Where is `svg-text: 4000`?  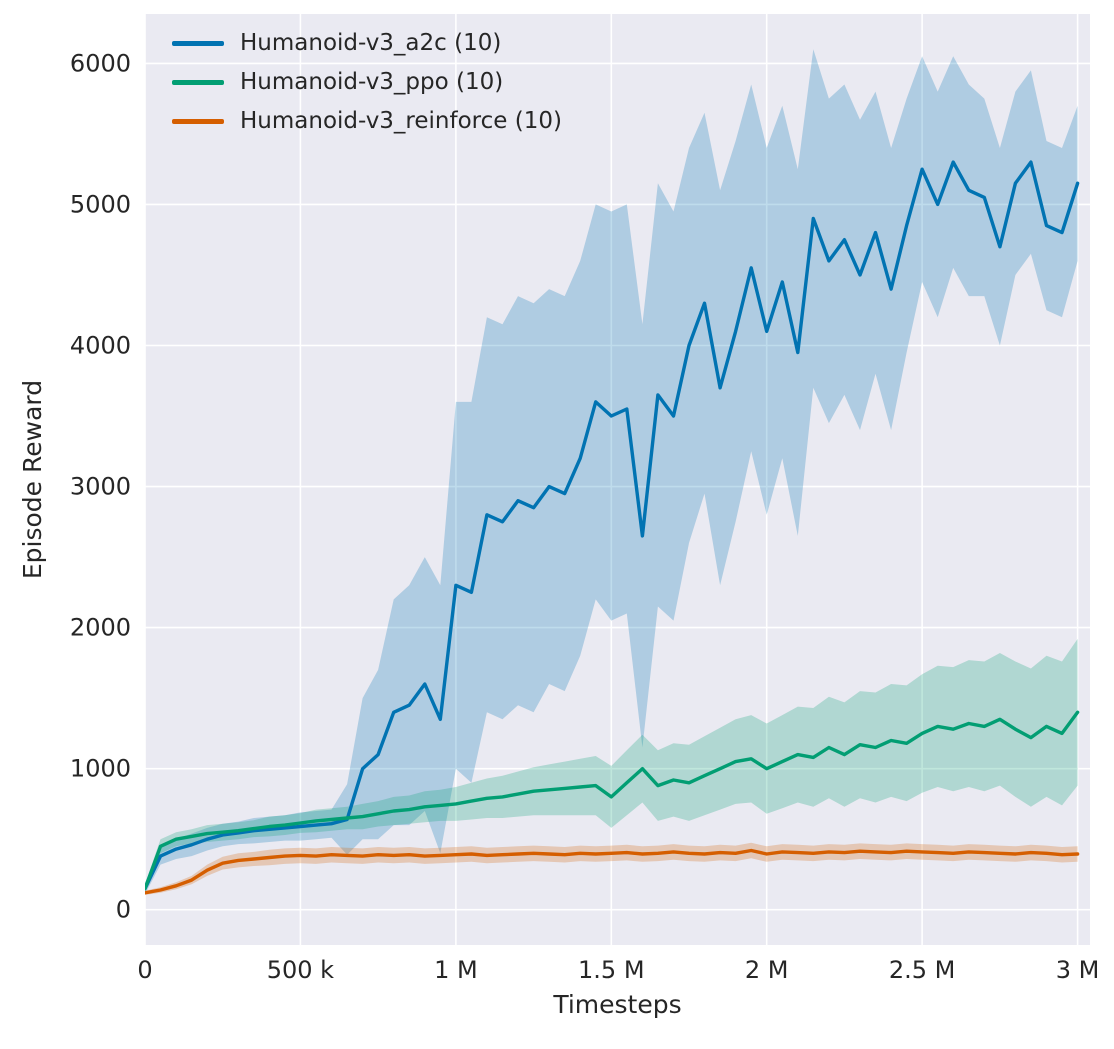 svg-text: 4000 is located at coordinates (100, 346).